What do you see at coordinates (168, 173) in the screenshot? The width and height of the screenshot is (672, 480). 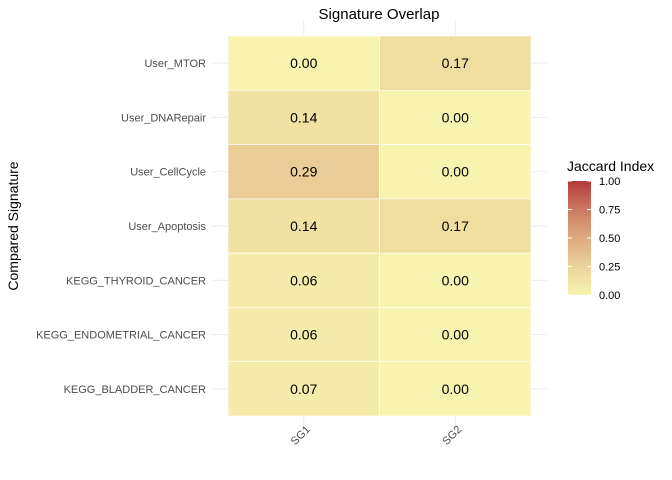 I see `y-tick-label: User_CellCycle` at bounding box center [168, 173].